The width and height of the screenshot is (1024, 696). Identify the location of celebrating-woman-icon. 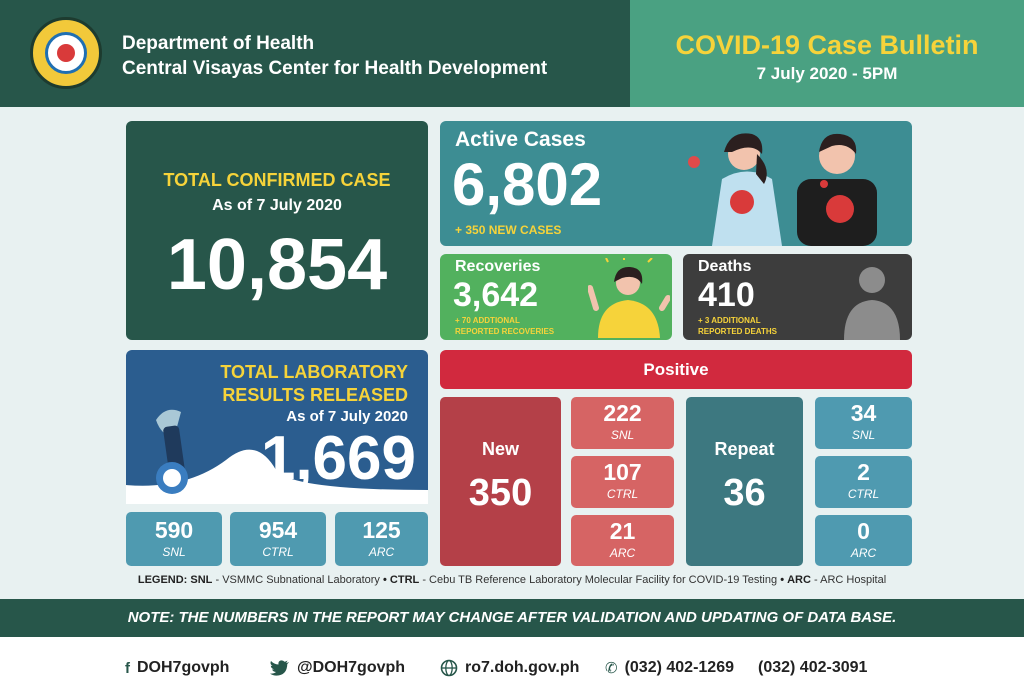
(629, 298).